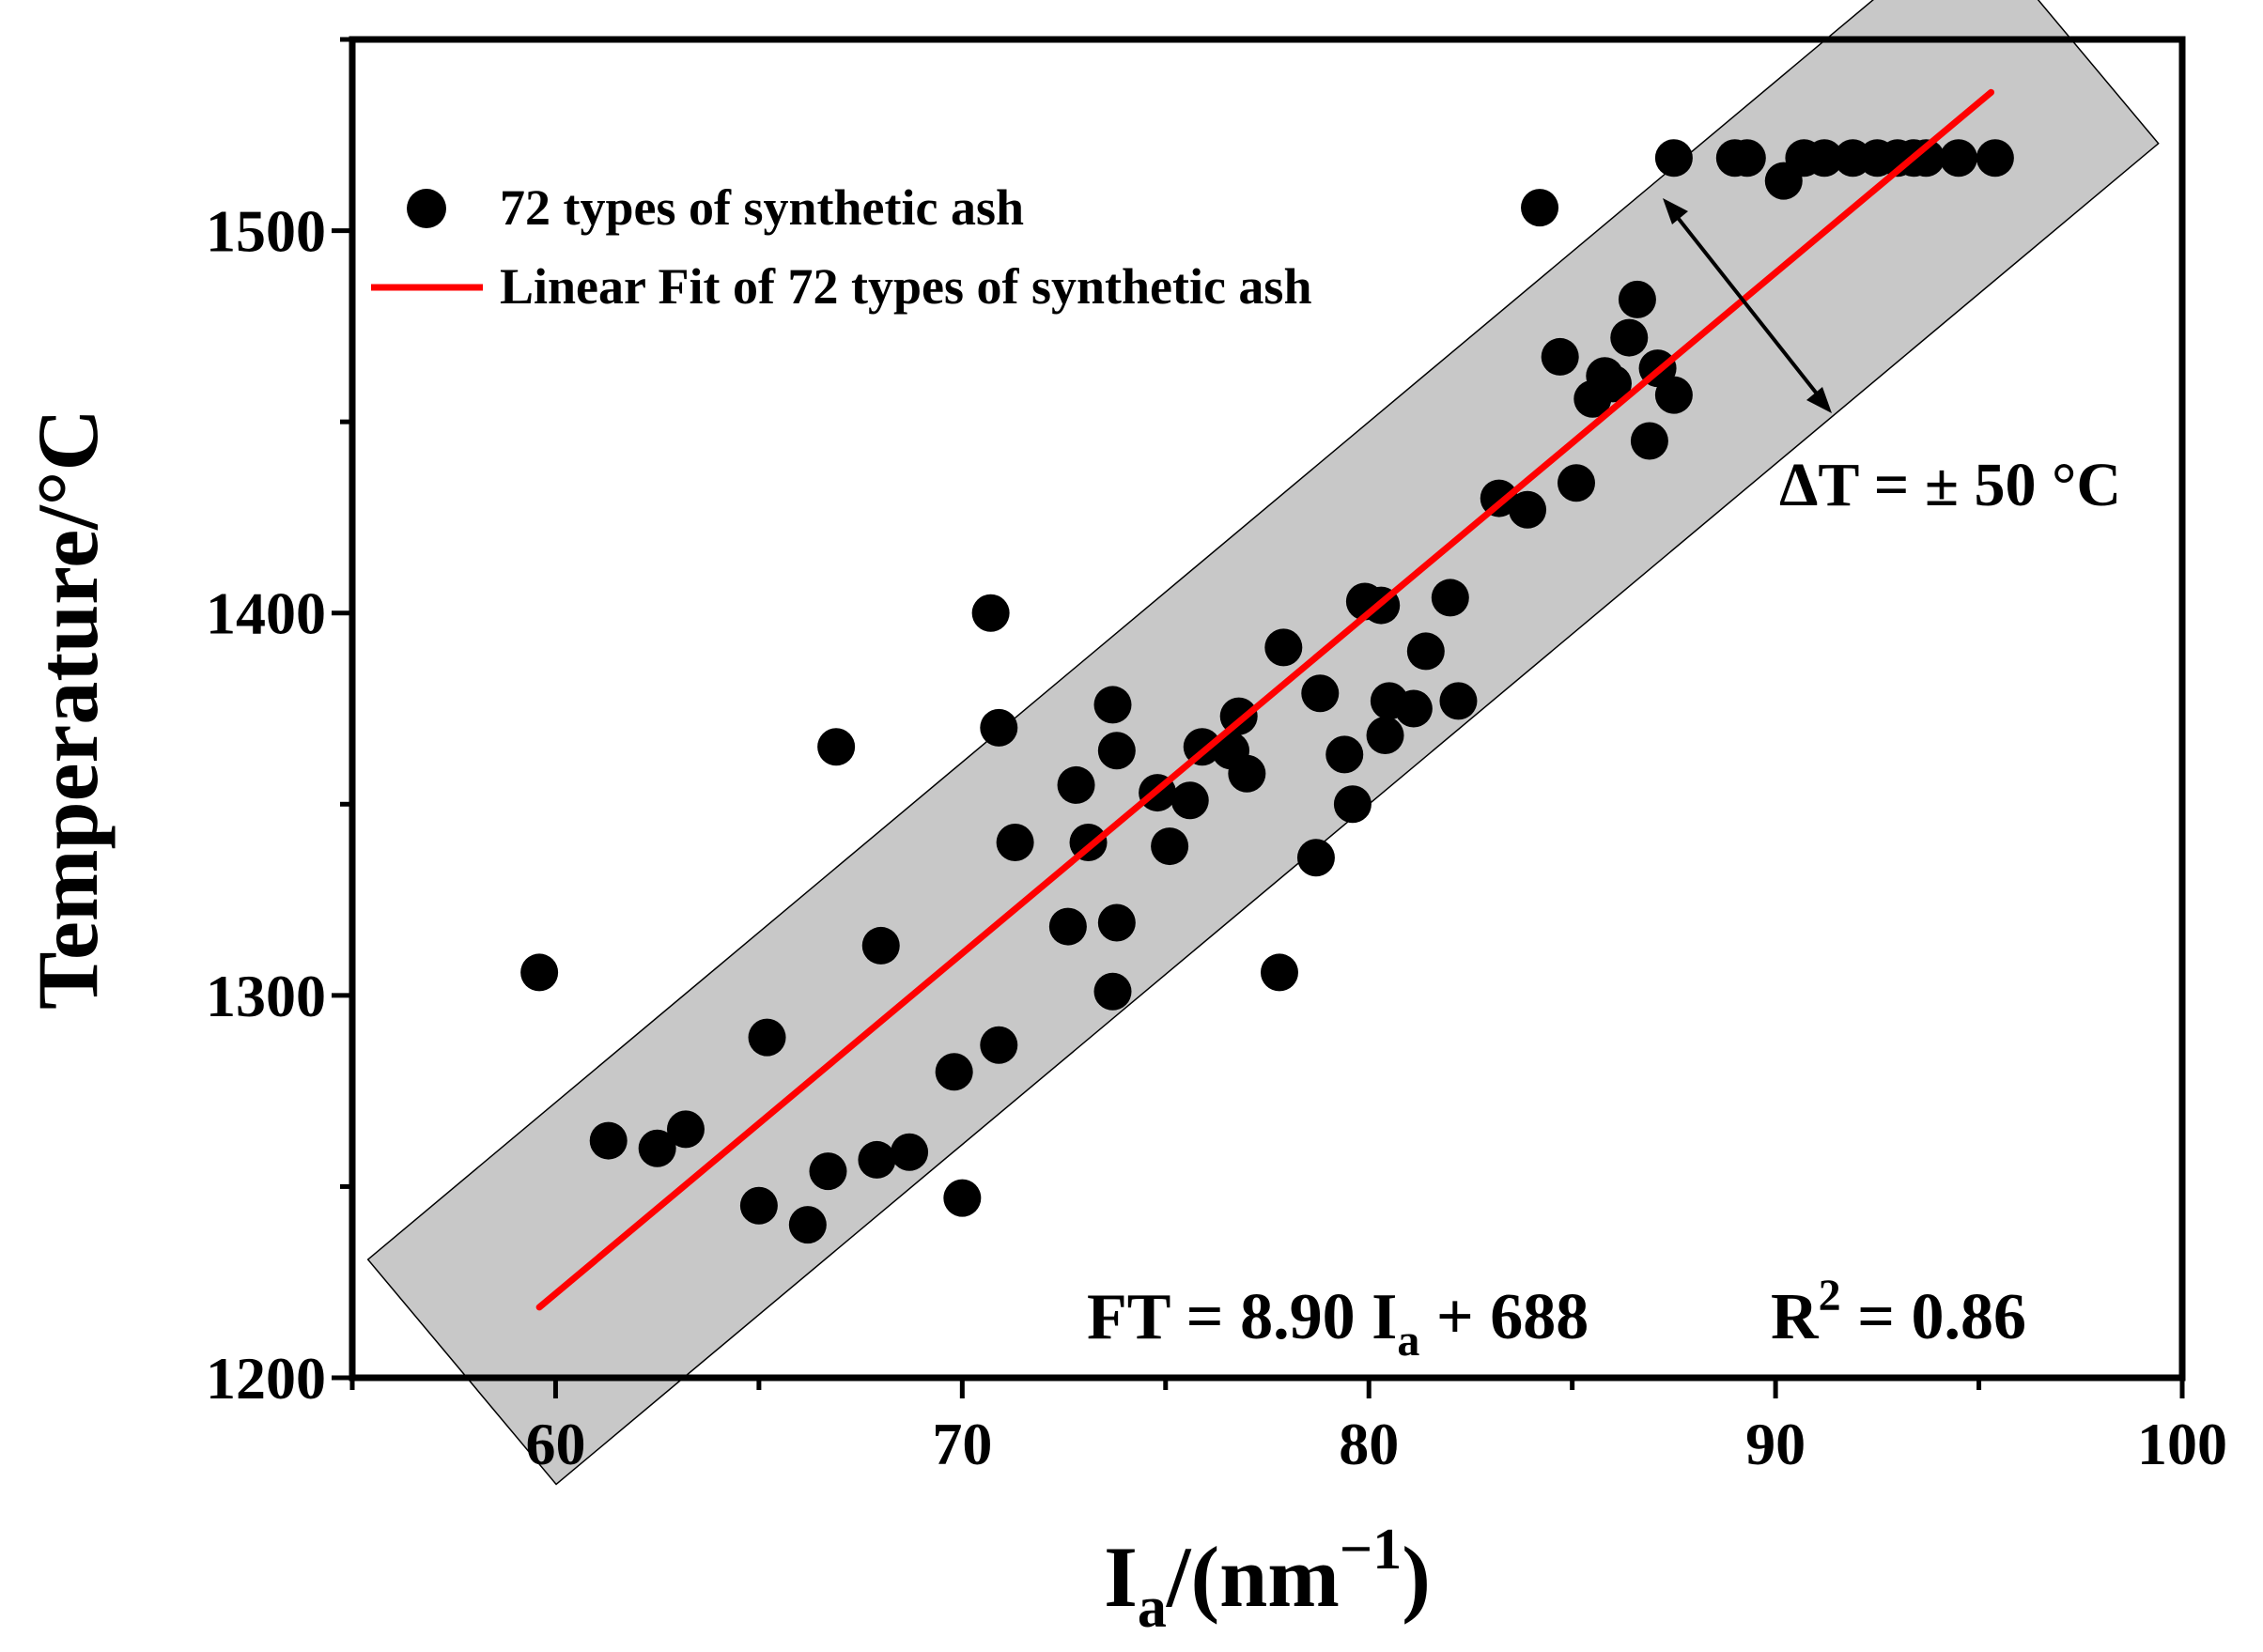  What do you see at coordinates (1933, 1317) in the screenshot?
I see `r-squared-value: = 0.86` at bounding box center [1933, 1317].